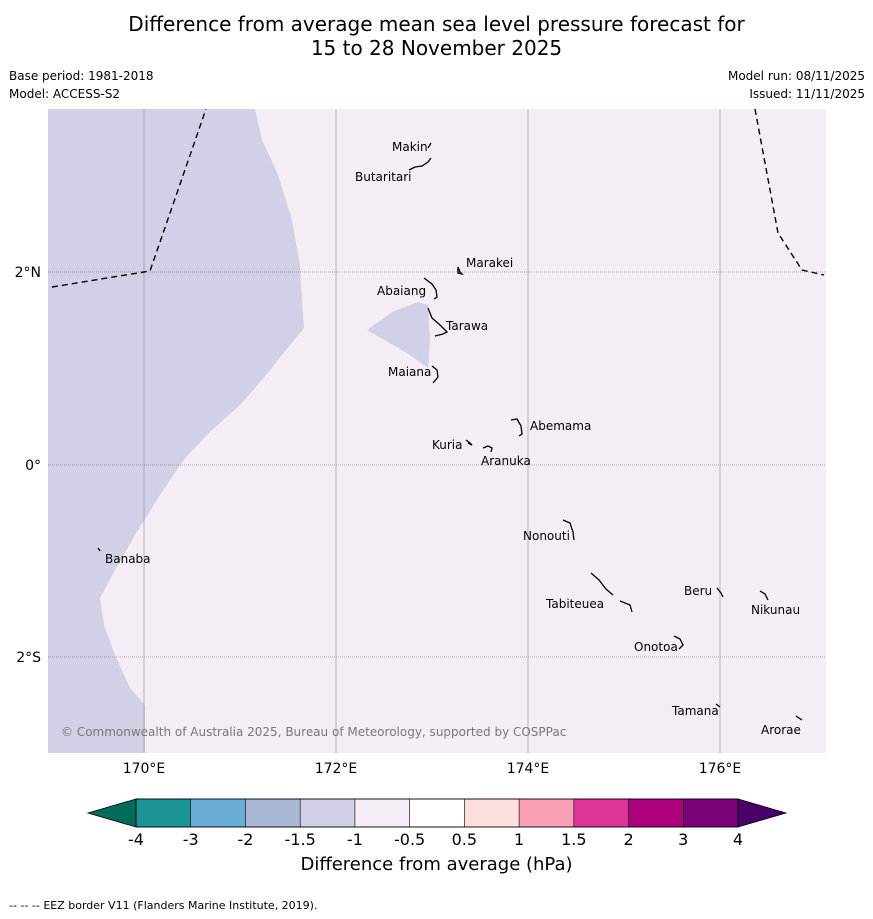 The image size is (873, 919). Describe the element at coordinates (799, 718) in the screenshot. I see `arorae-outline` at that location.